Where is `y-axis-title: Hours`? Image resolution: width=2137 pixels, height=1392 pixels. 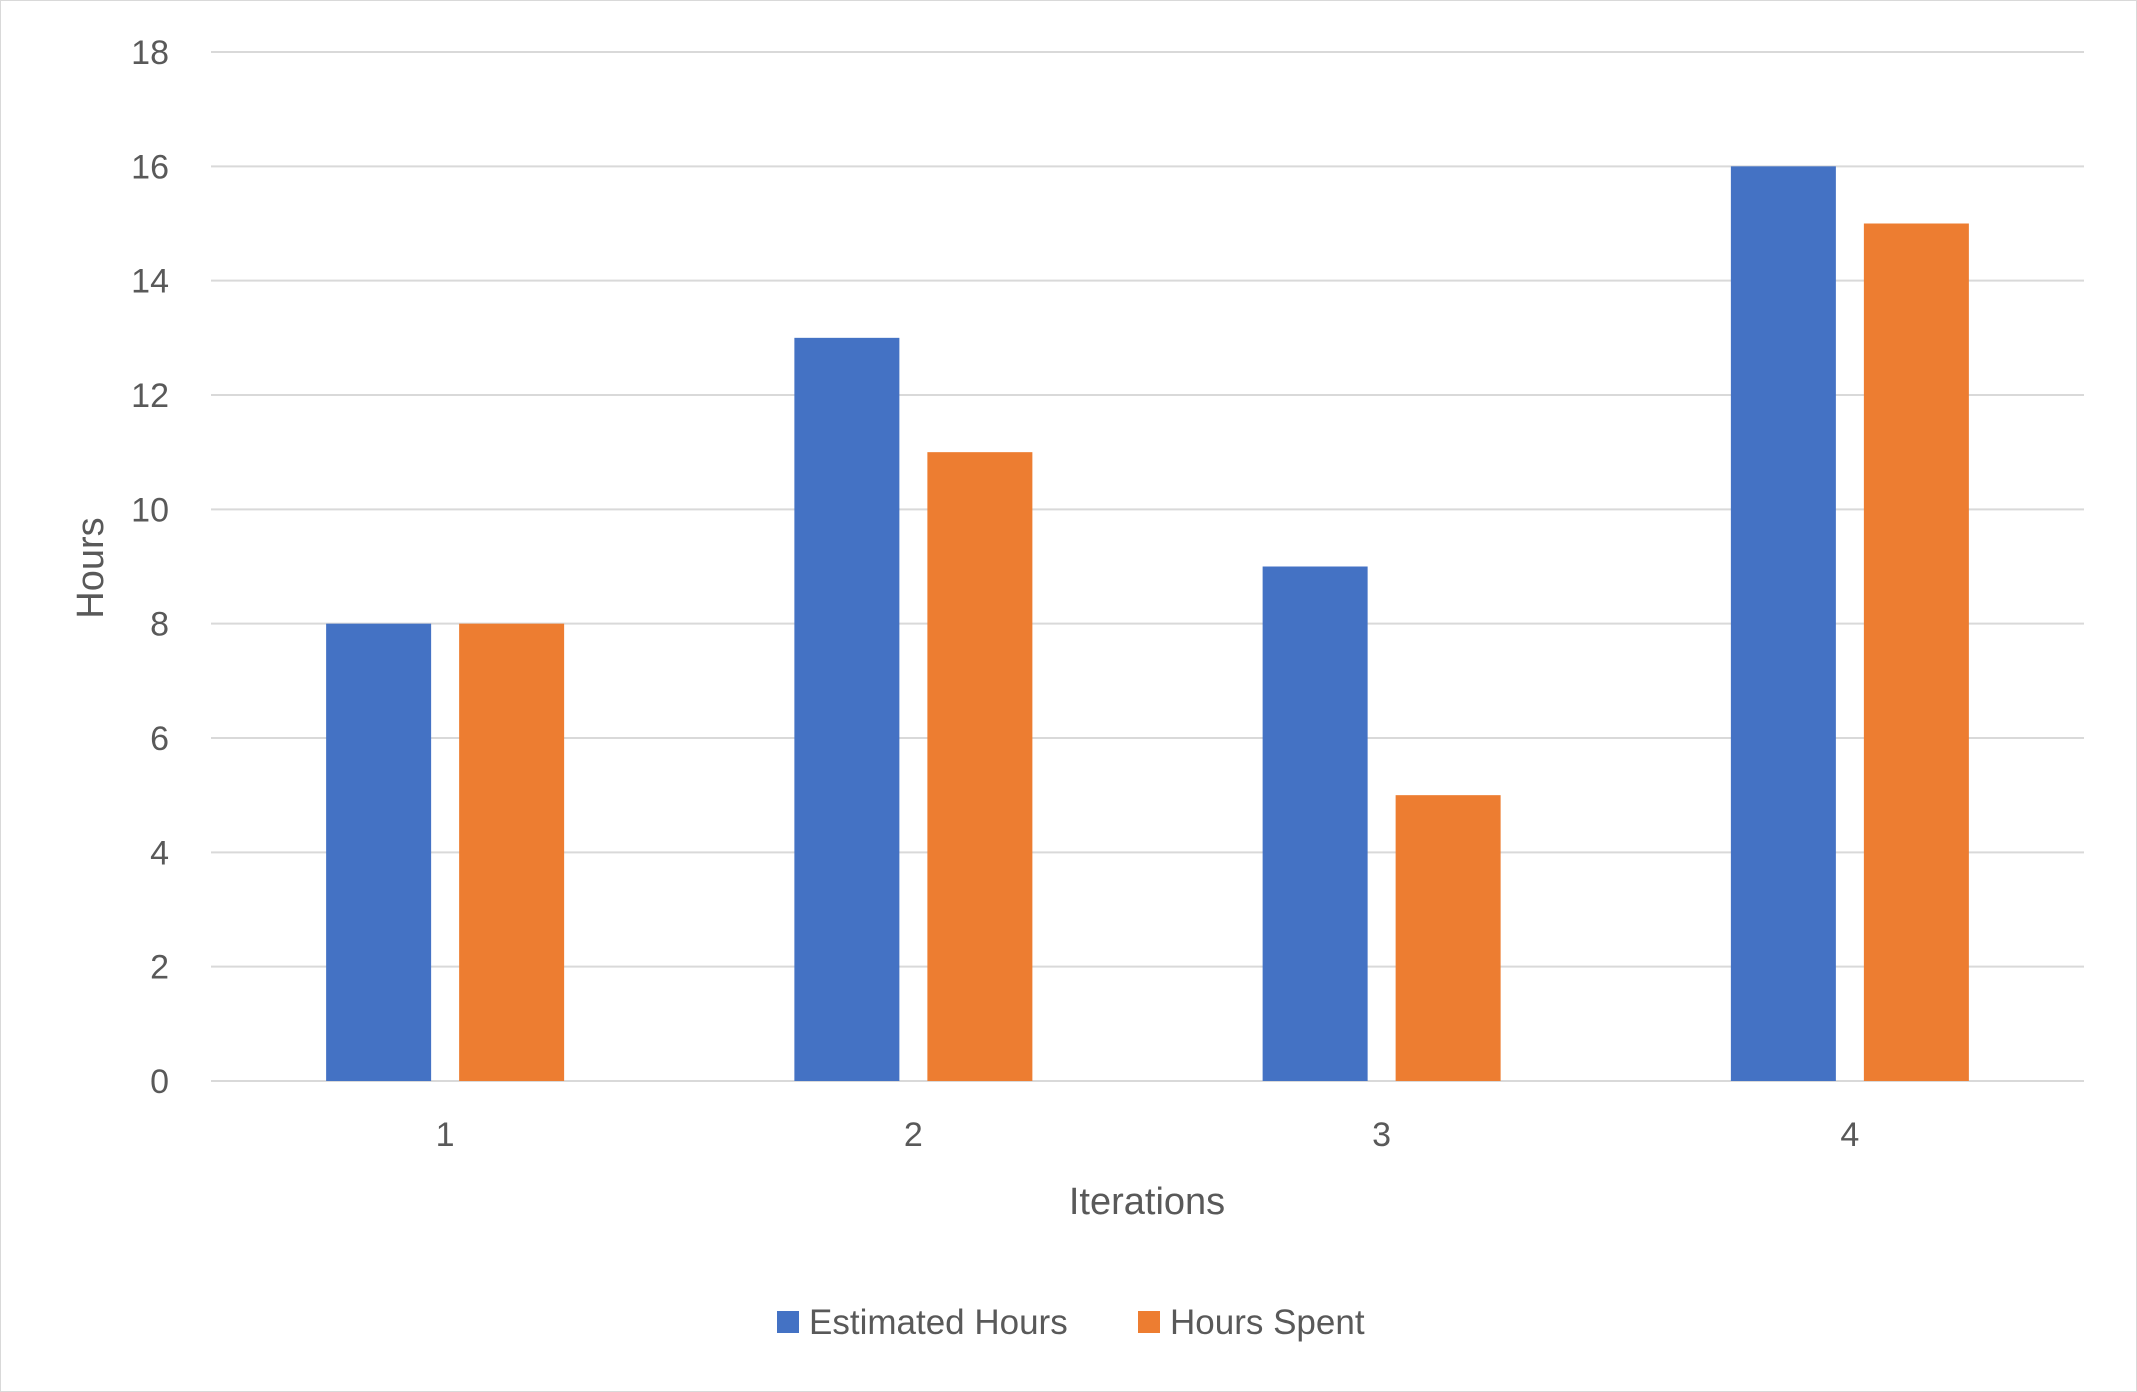 y-axis-title: Hours is located at coordinates (91, 567).